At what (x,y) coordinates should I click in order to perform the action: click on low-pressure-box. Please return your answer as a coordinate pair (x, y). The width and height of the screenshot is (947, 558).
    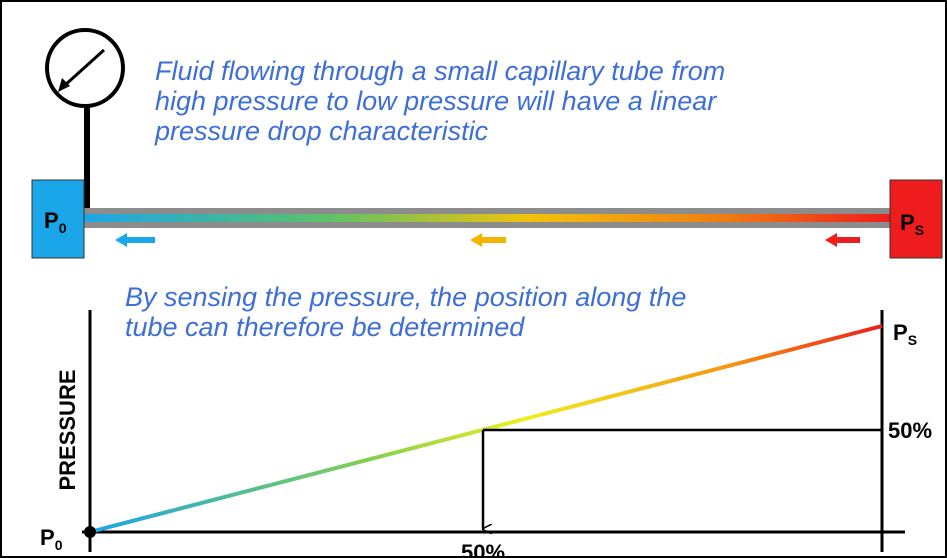
    Looking at the image, I should click on (58, 219).